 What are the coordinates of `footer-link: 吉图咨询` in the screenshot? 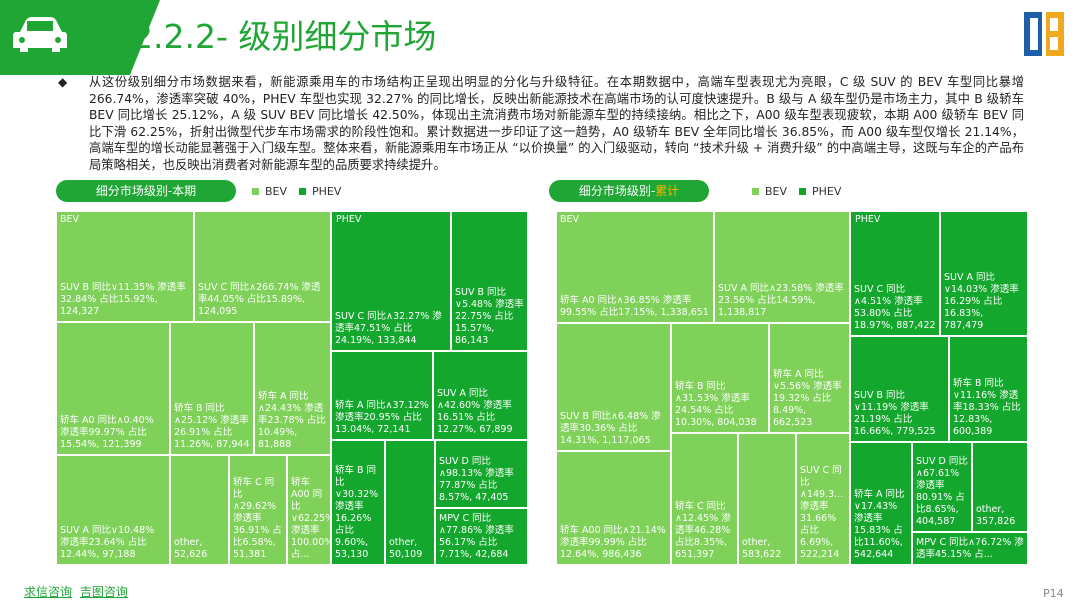 It's located at (103, 592).